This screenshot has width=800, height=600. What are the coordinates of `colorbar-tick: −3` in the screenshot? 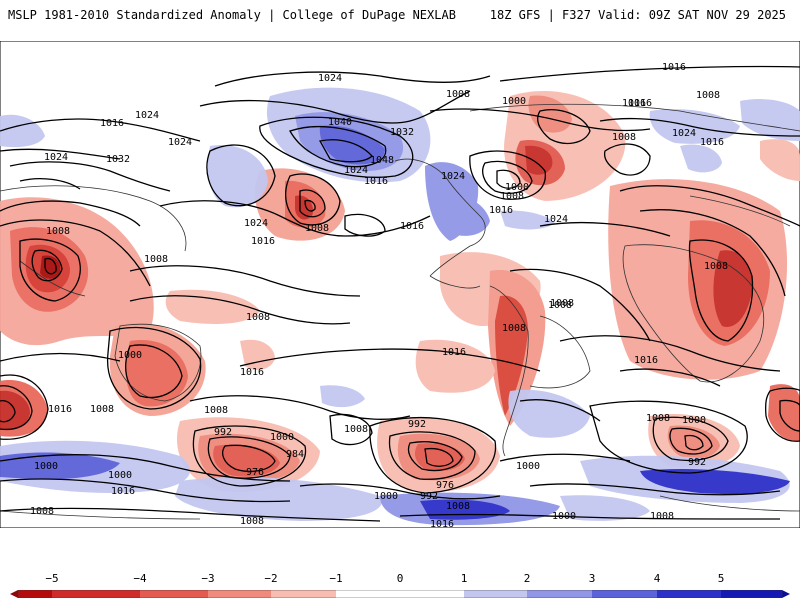 It's located at (208, 578).